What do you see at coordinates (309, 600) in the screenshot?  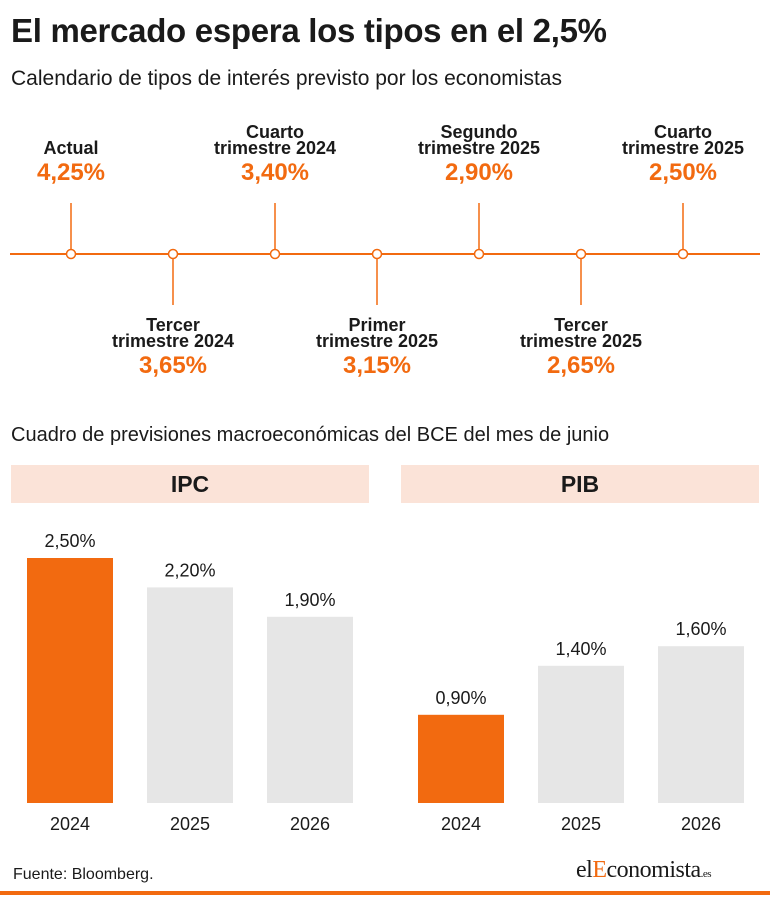 I see `bar-value-label: 1,90%` at bounding box center [309, 600].